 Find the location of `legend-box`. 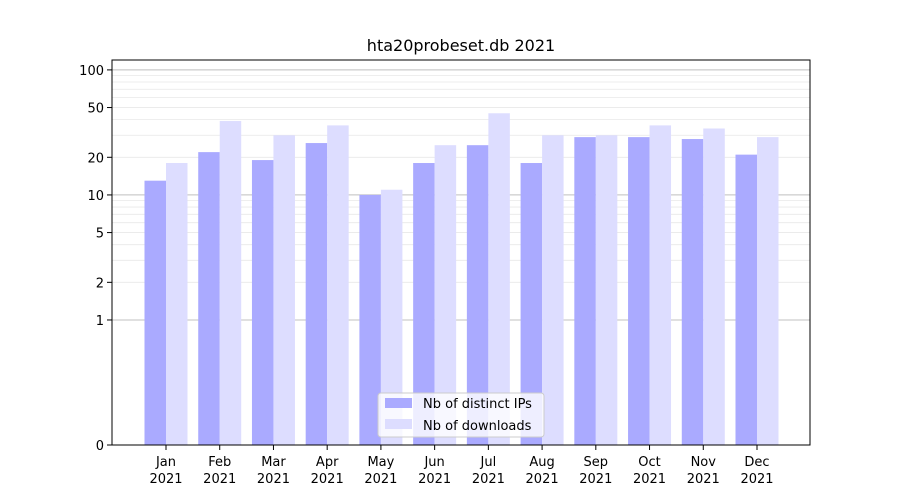

legend-box is located at coordinates (461, 415).